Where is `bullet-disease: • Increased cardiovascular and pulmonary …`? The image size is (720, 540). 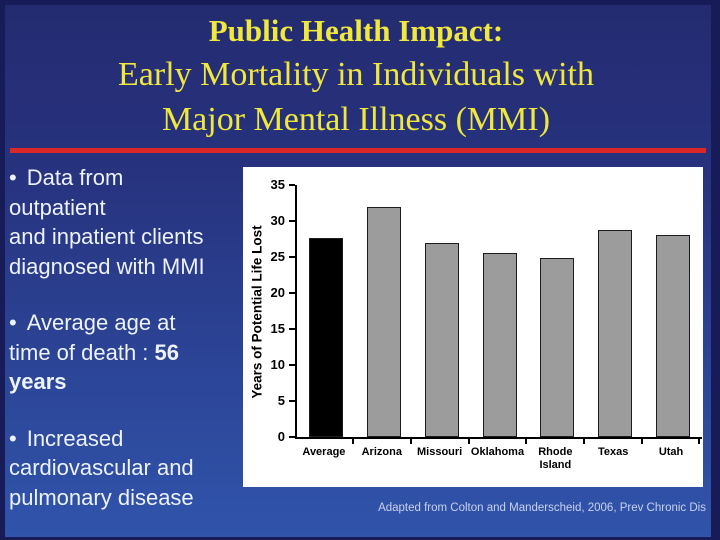
bullet-disease: • Increased cardiovascular and pulmonary … is located at coordinates (127, 468).